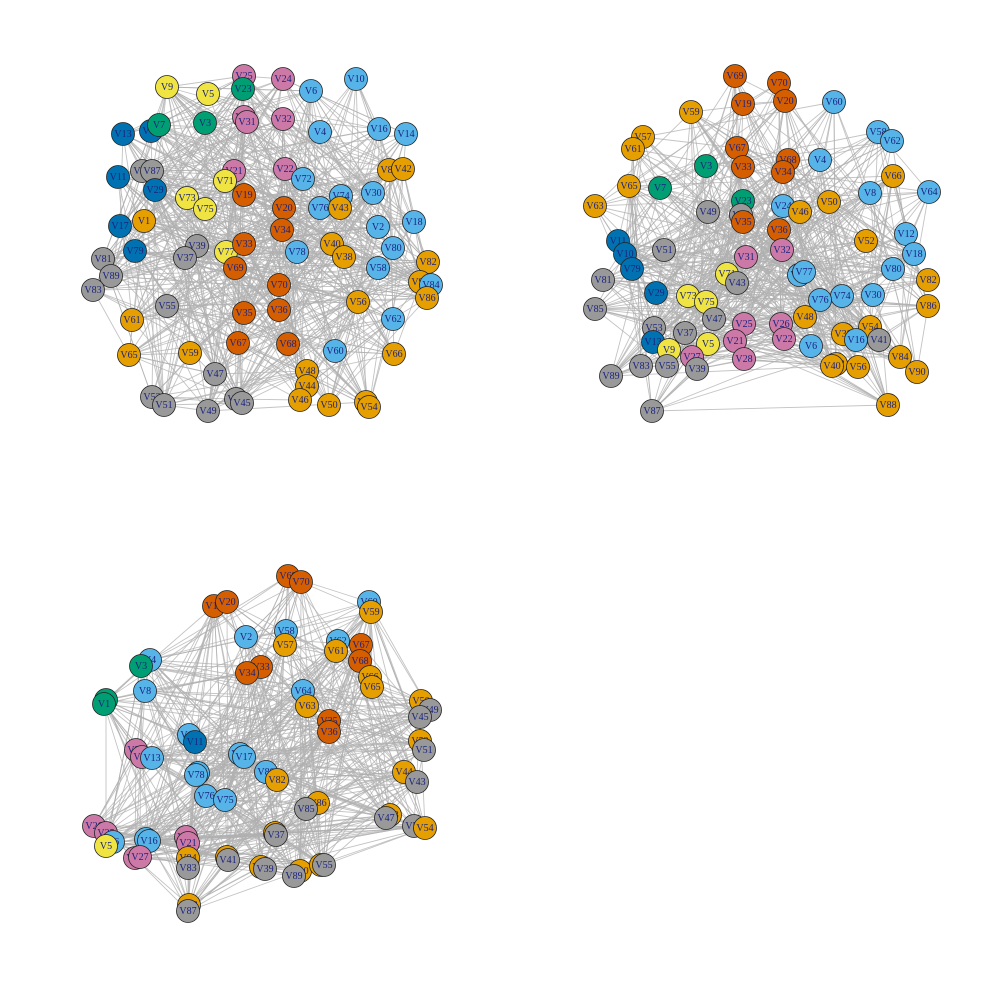 The height and width of the screenshot is (1000, 1000). What do you see at coordinates (708, 344) in the screenshot?
I see `node-v5: V5` at bounding box center [708, 344].